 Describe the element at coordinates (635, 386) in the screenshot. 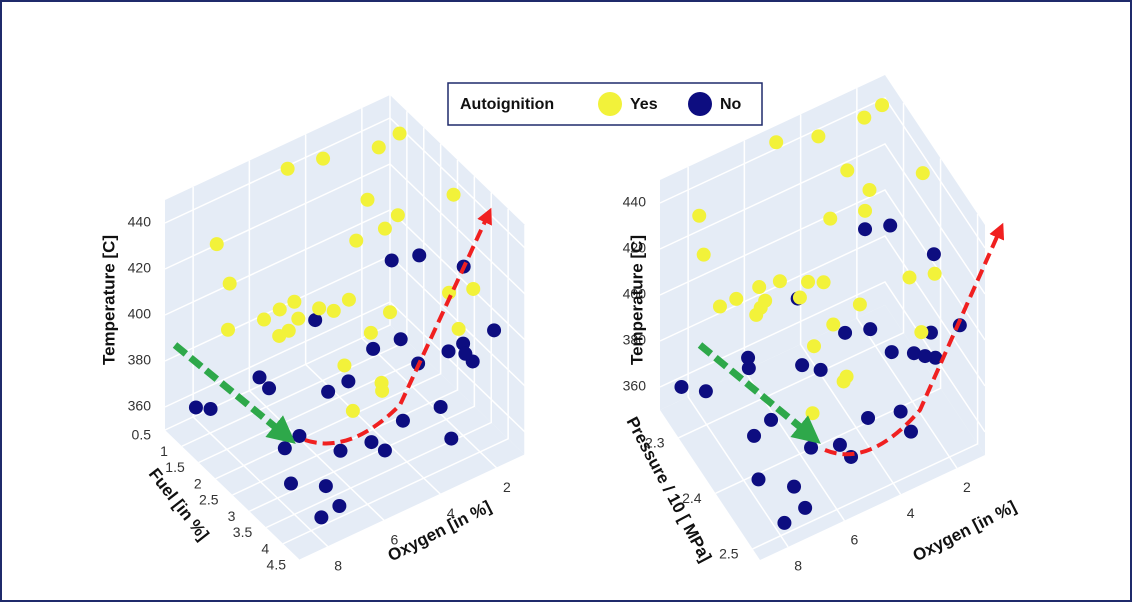

I see `z-tick-label: 360` at that location.